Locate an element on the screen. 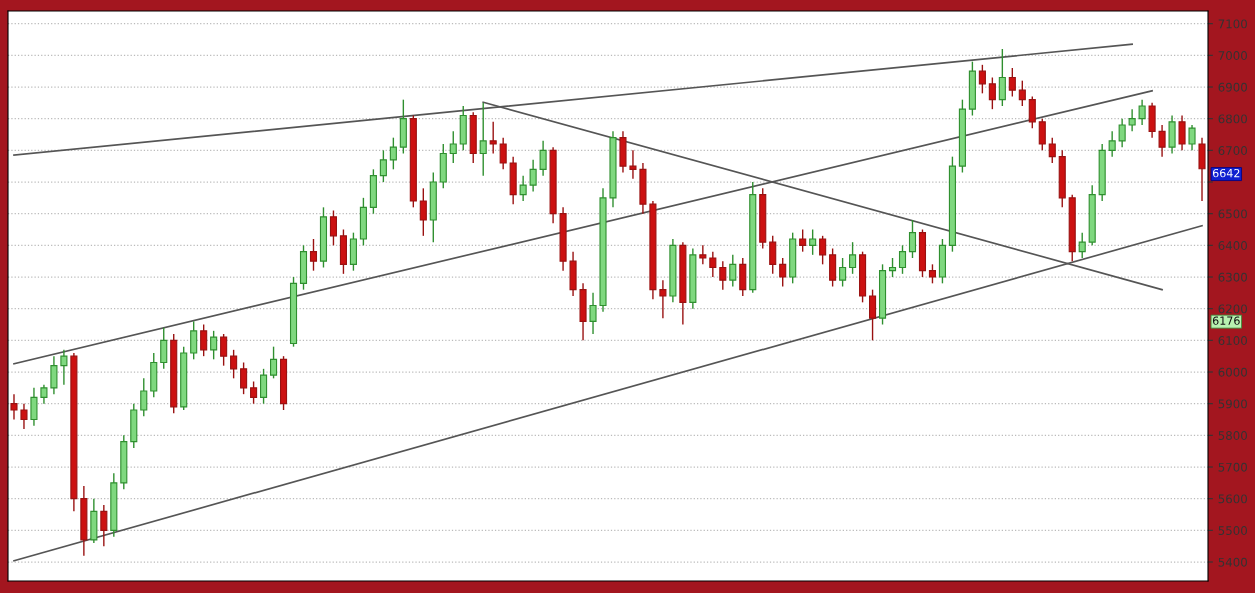 Image resolution: width=1255 pixels, height=593 pixels. y-tick-label: 6400 is located at coordinates (1232, 245).